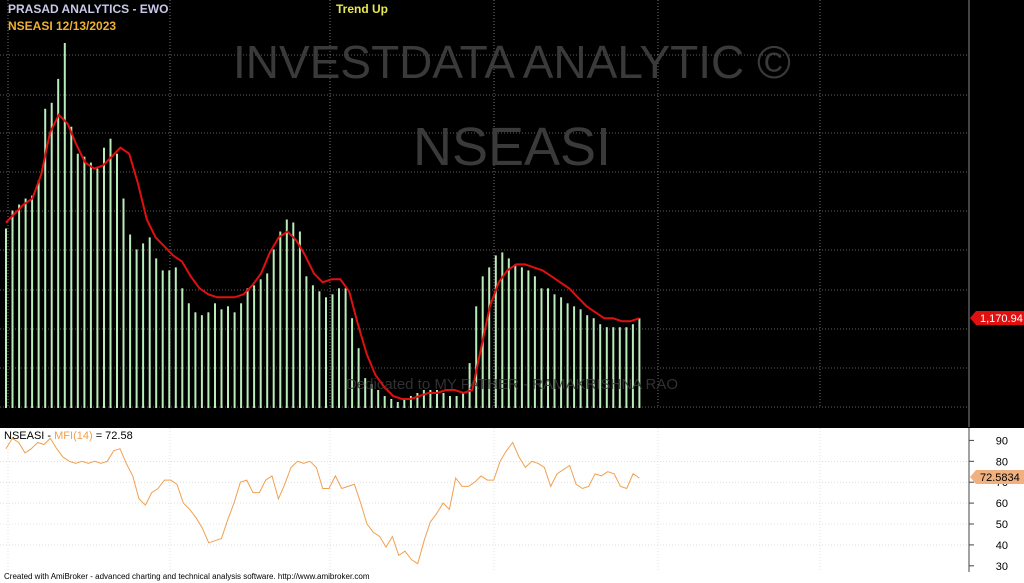 This screenshot has height=583, width=1024. I want to click on indicator-header: NSEASI - MFI(14) = 72.58, so click(68, 436).